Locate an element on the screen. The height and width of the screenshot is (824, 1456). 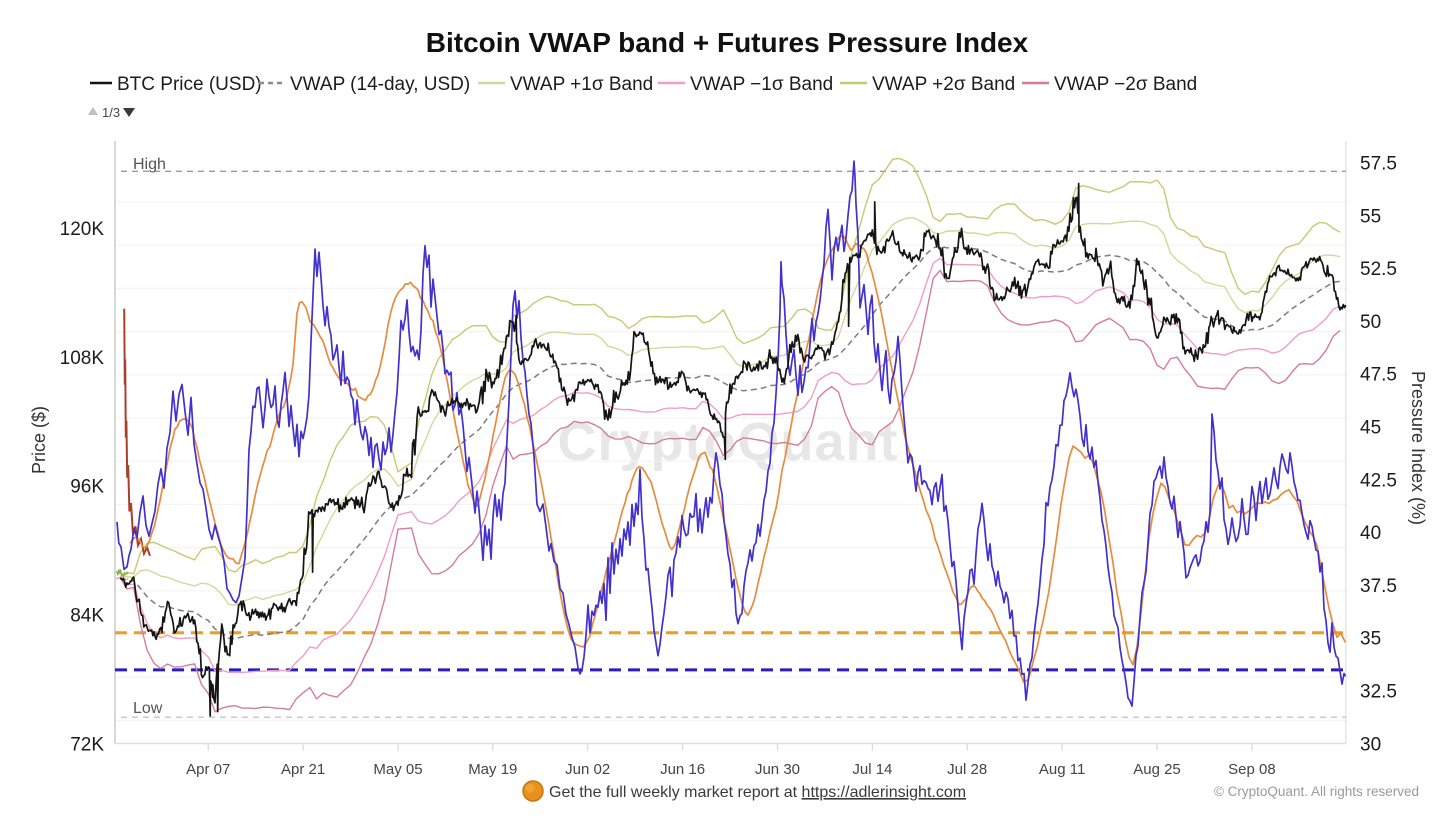
svg-text: 30 is located at coordinates (1370, 744).